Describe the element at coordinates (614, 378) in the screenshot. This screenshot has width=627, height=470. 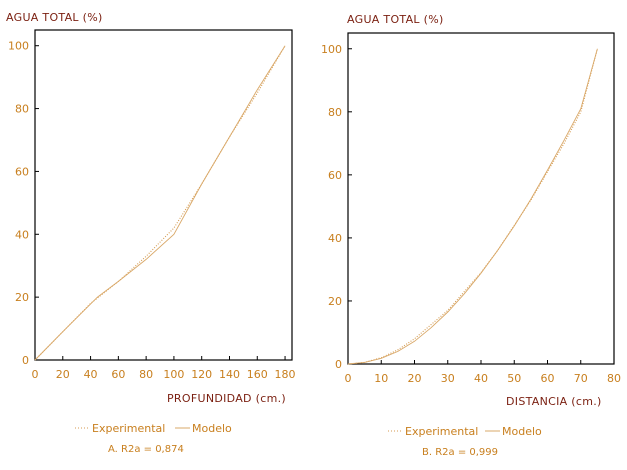
I see `chart-b-xtick-label-8: 80` at that location.